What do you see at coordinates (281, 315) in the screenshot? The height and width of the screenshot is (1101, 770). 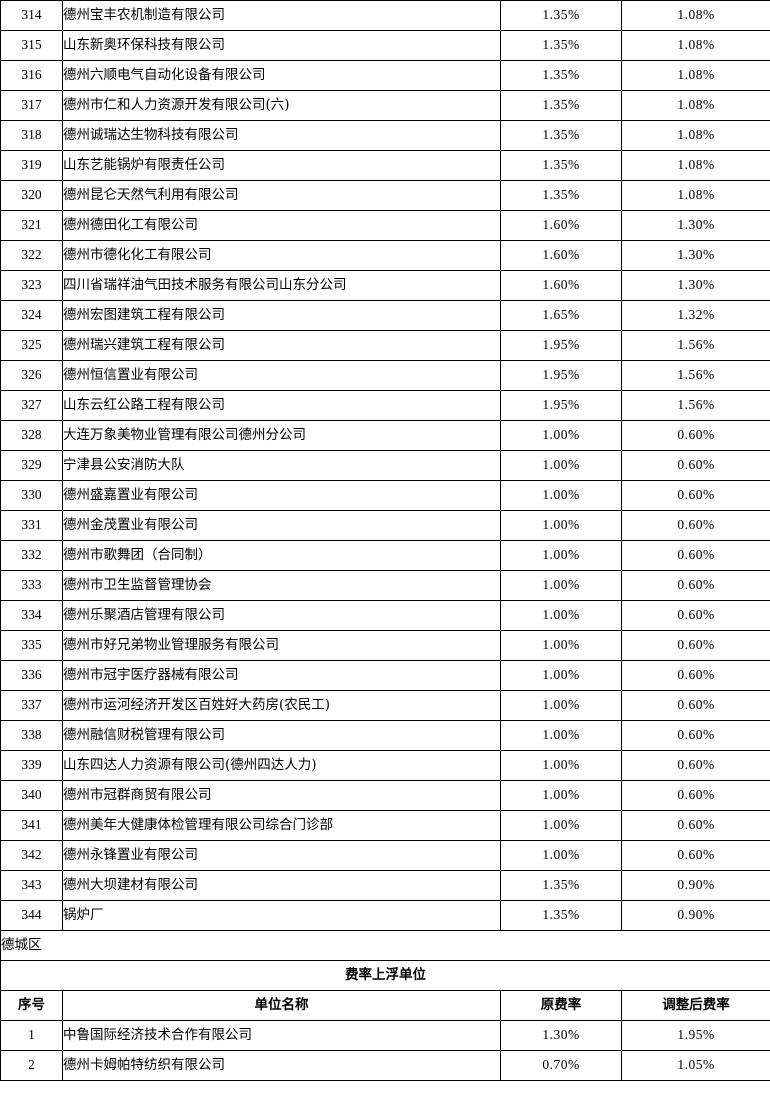 I see `cell-unit-name: 德州宏图建筑工程有限公司` at bounding box center [281, 315].